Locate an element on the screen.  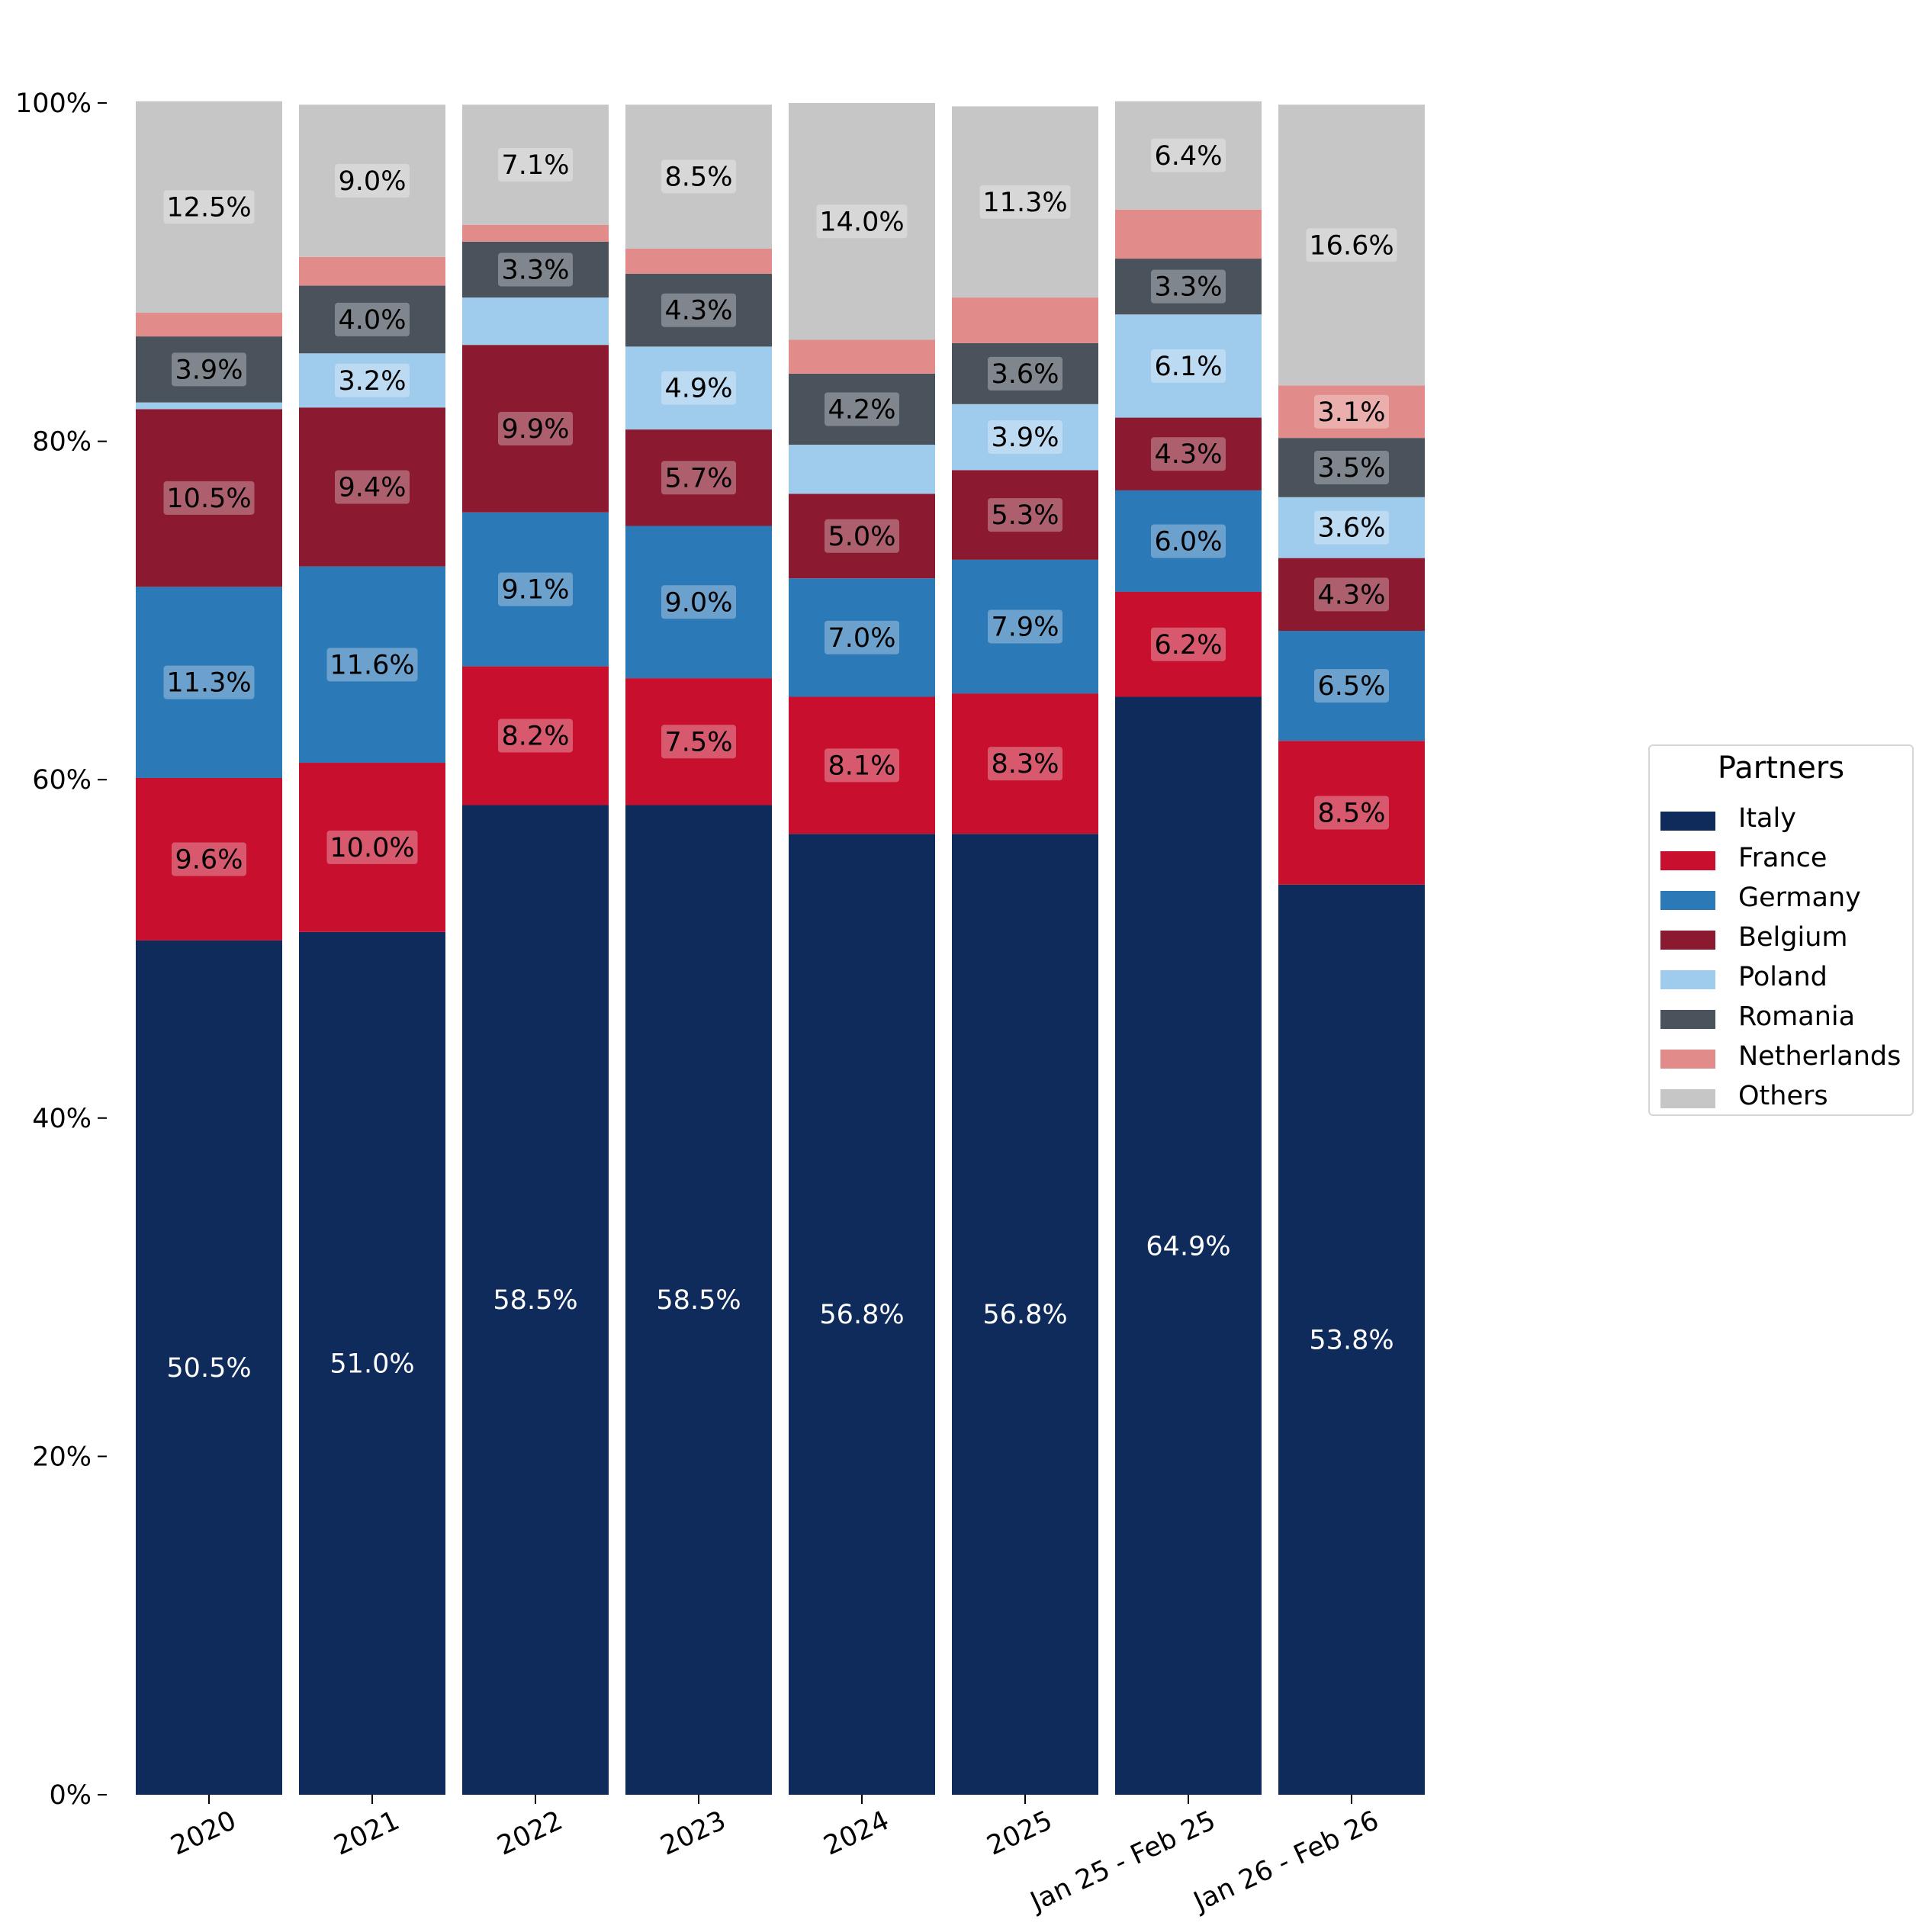
data-label-others-2020: 12.5% is located at coordinates (208, 207).